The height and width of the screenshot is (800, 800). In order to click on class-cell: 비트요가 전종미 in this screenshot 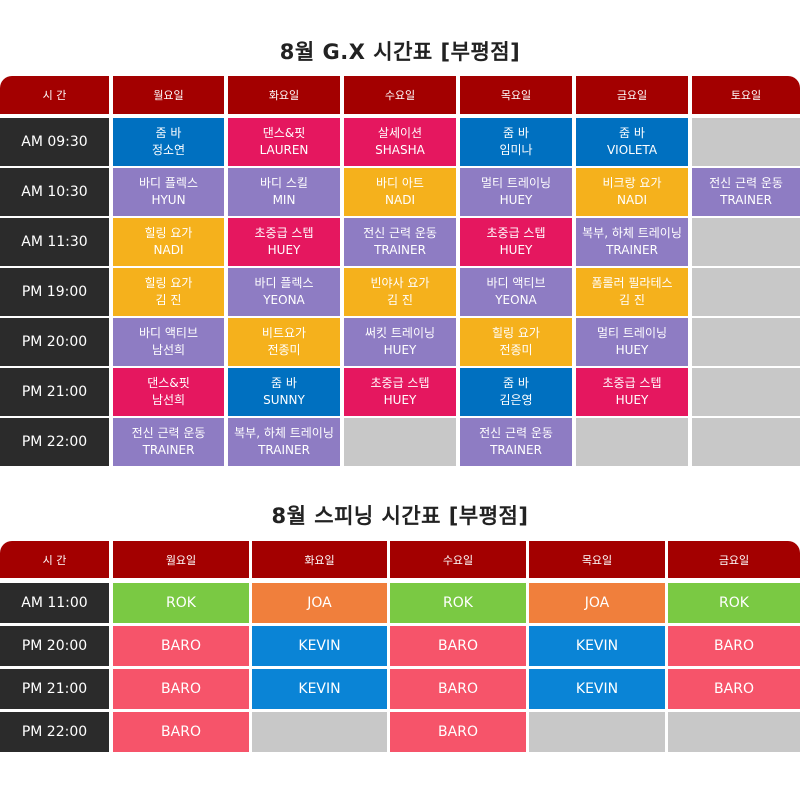, I will do `click(284, 342)`.